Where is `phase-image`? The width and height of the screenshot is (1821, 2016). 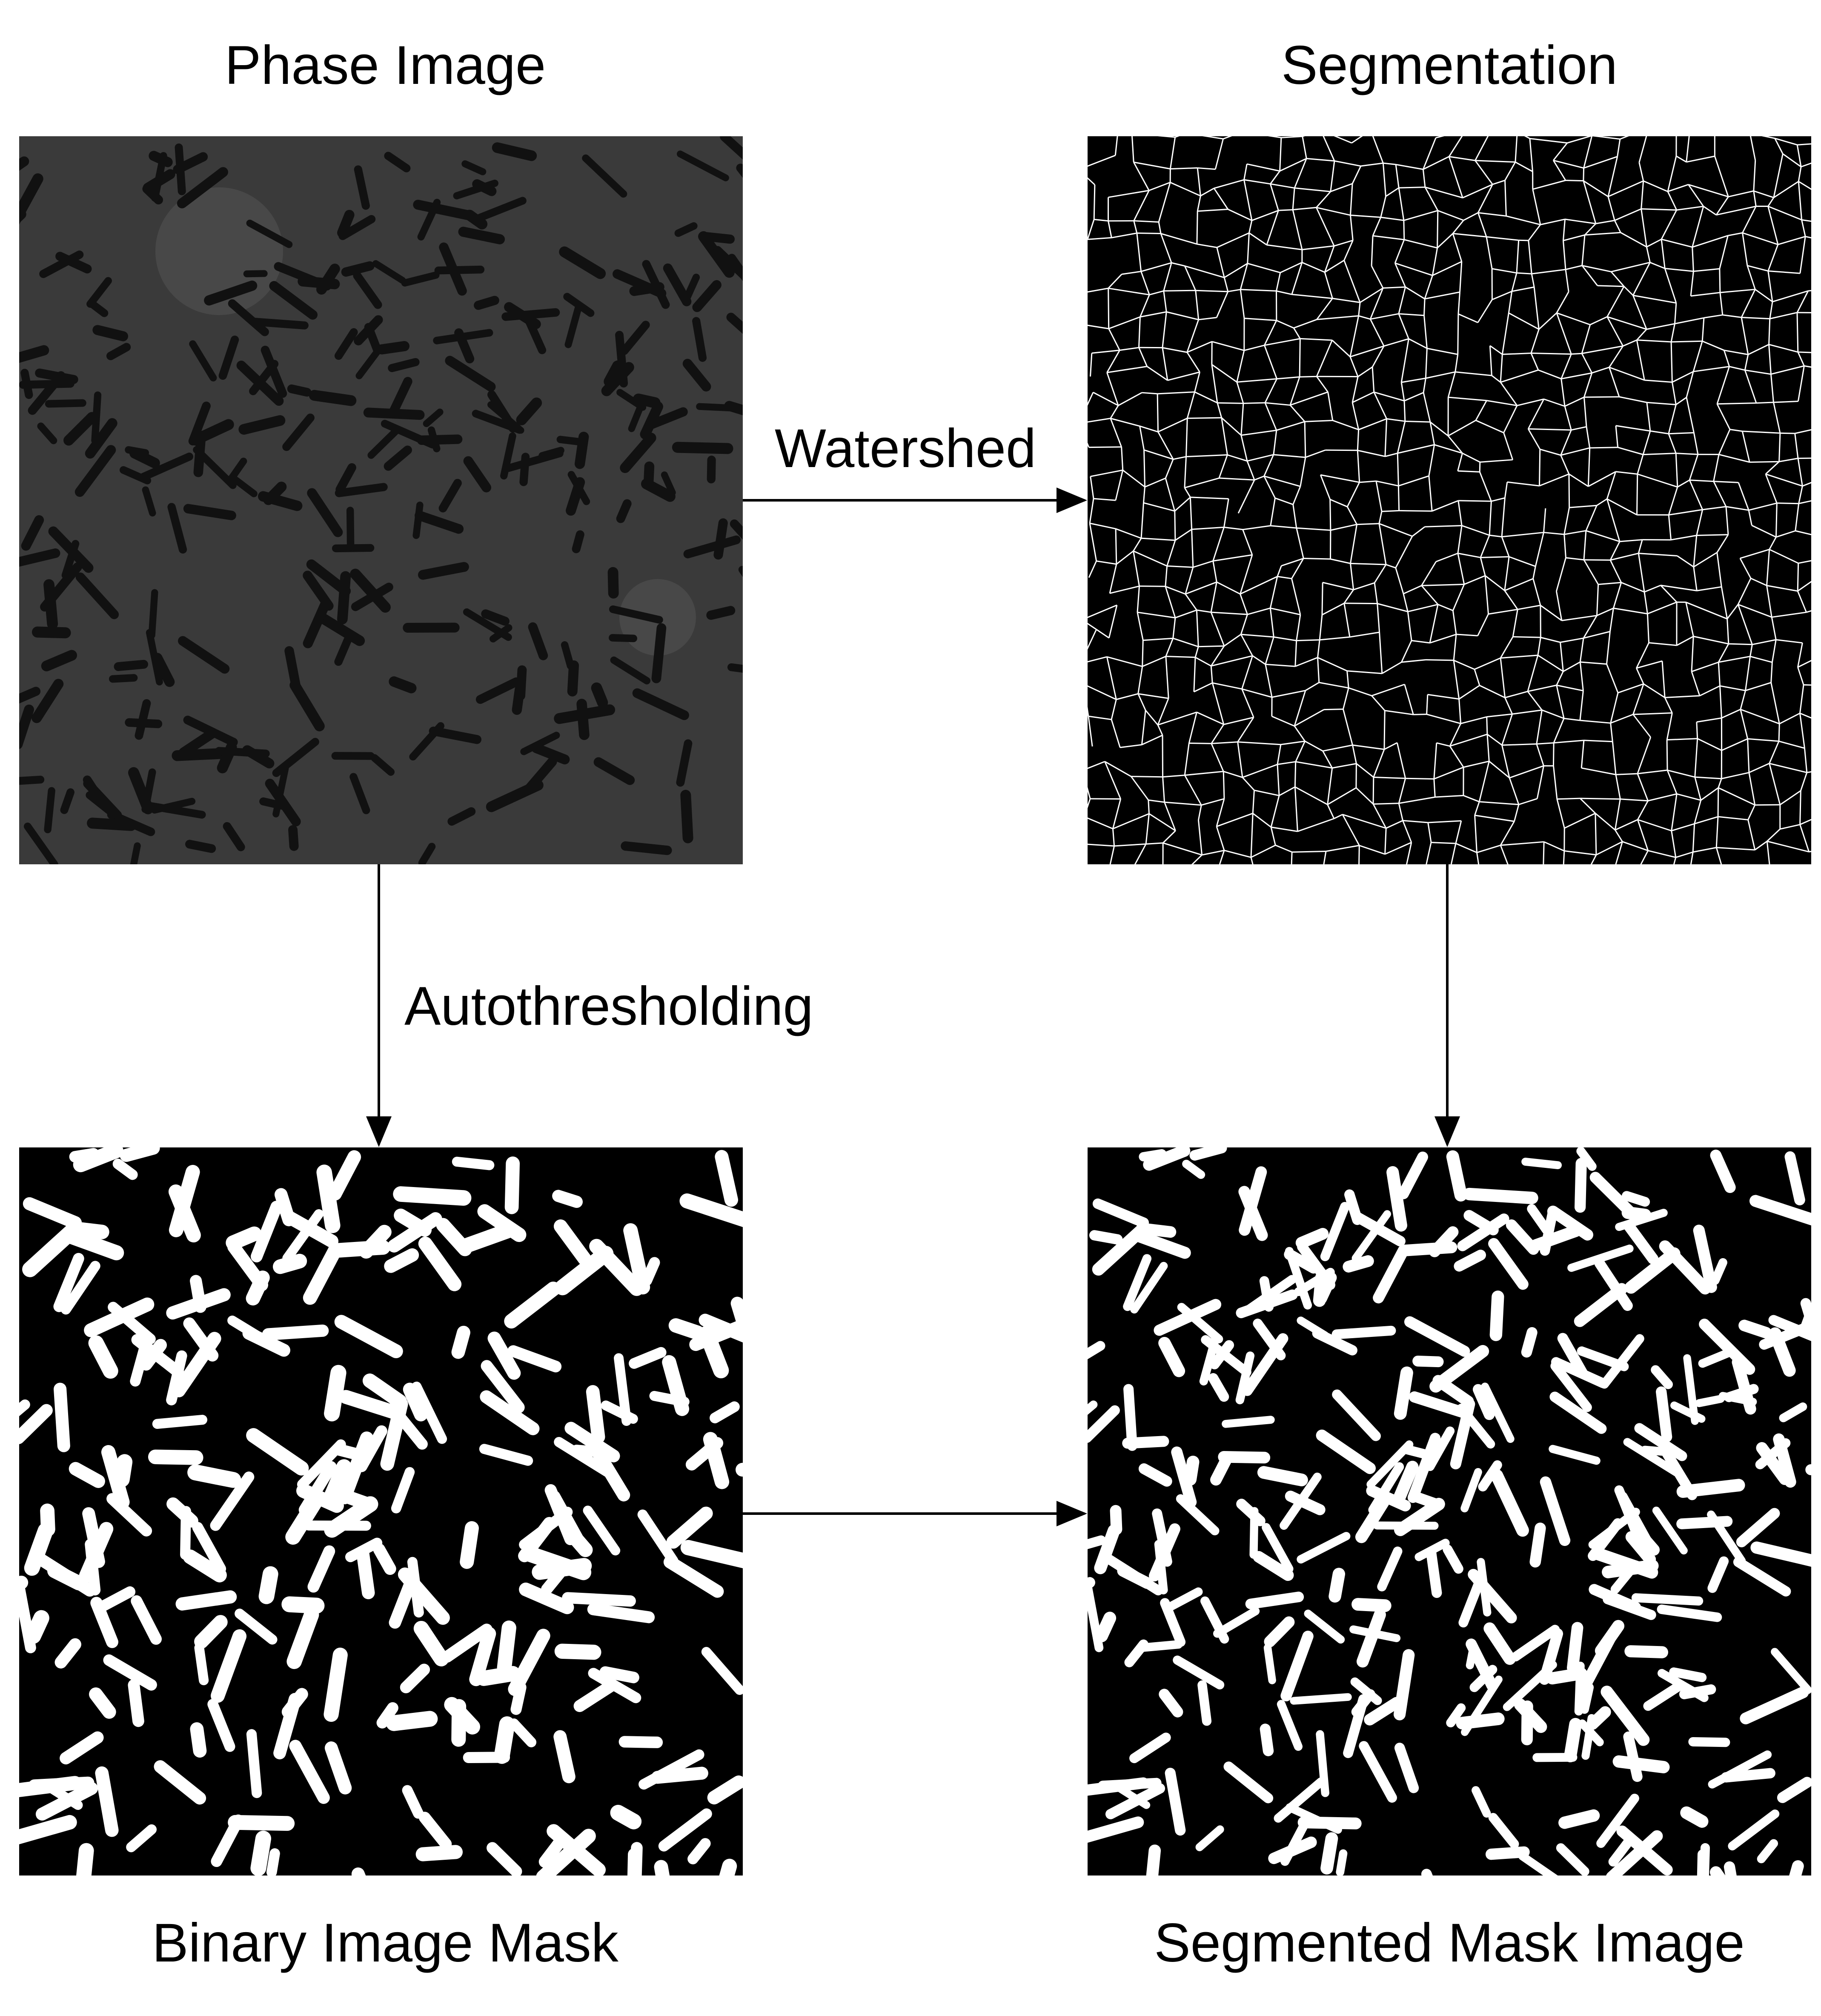
phase-image is located at coordinates (381, 500).